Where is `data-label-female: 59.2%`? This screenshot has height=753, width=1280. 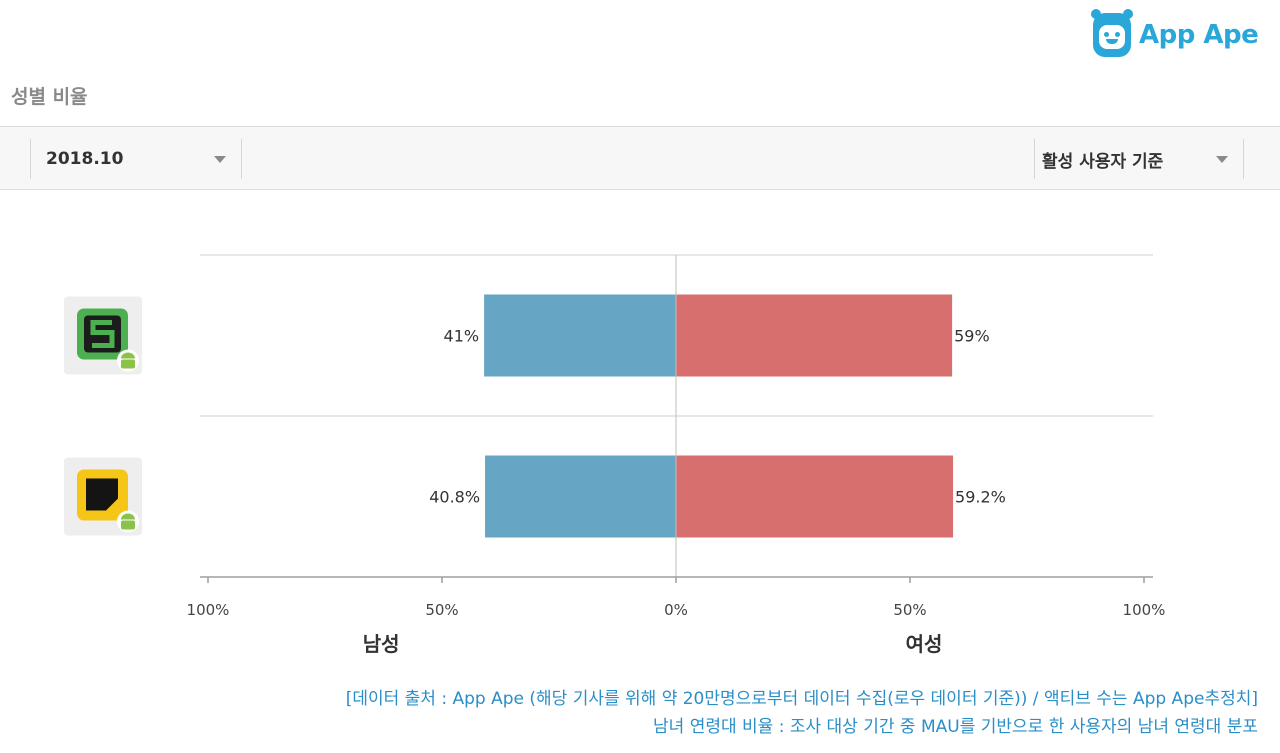
data-label-female: 59.2% is located at coordinates (980, 497).